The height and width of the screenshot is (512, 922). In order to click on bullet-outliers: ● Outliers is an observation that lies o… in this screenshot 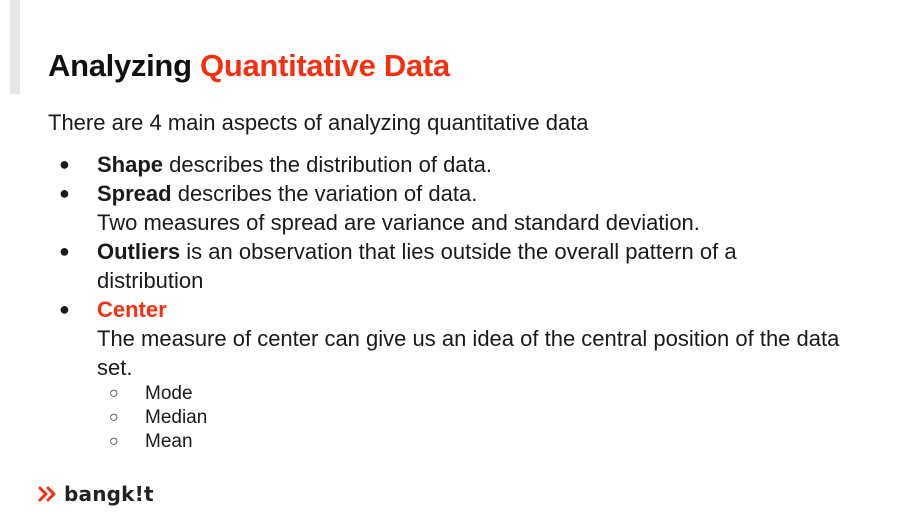, I will do `click(448, 266)`.